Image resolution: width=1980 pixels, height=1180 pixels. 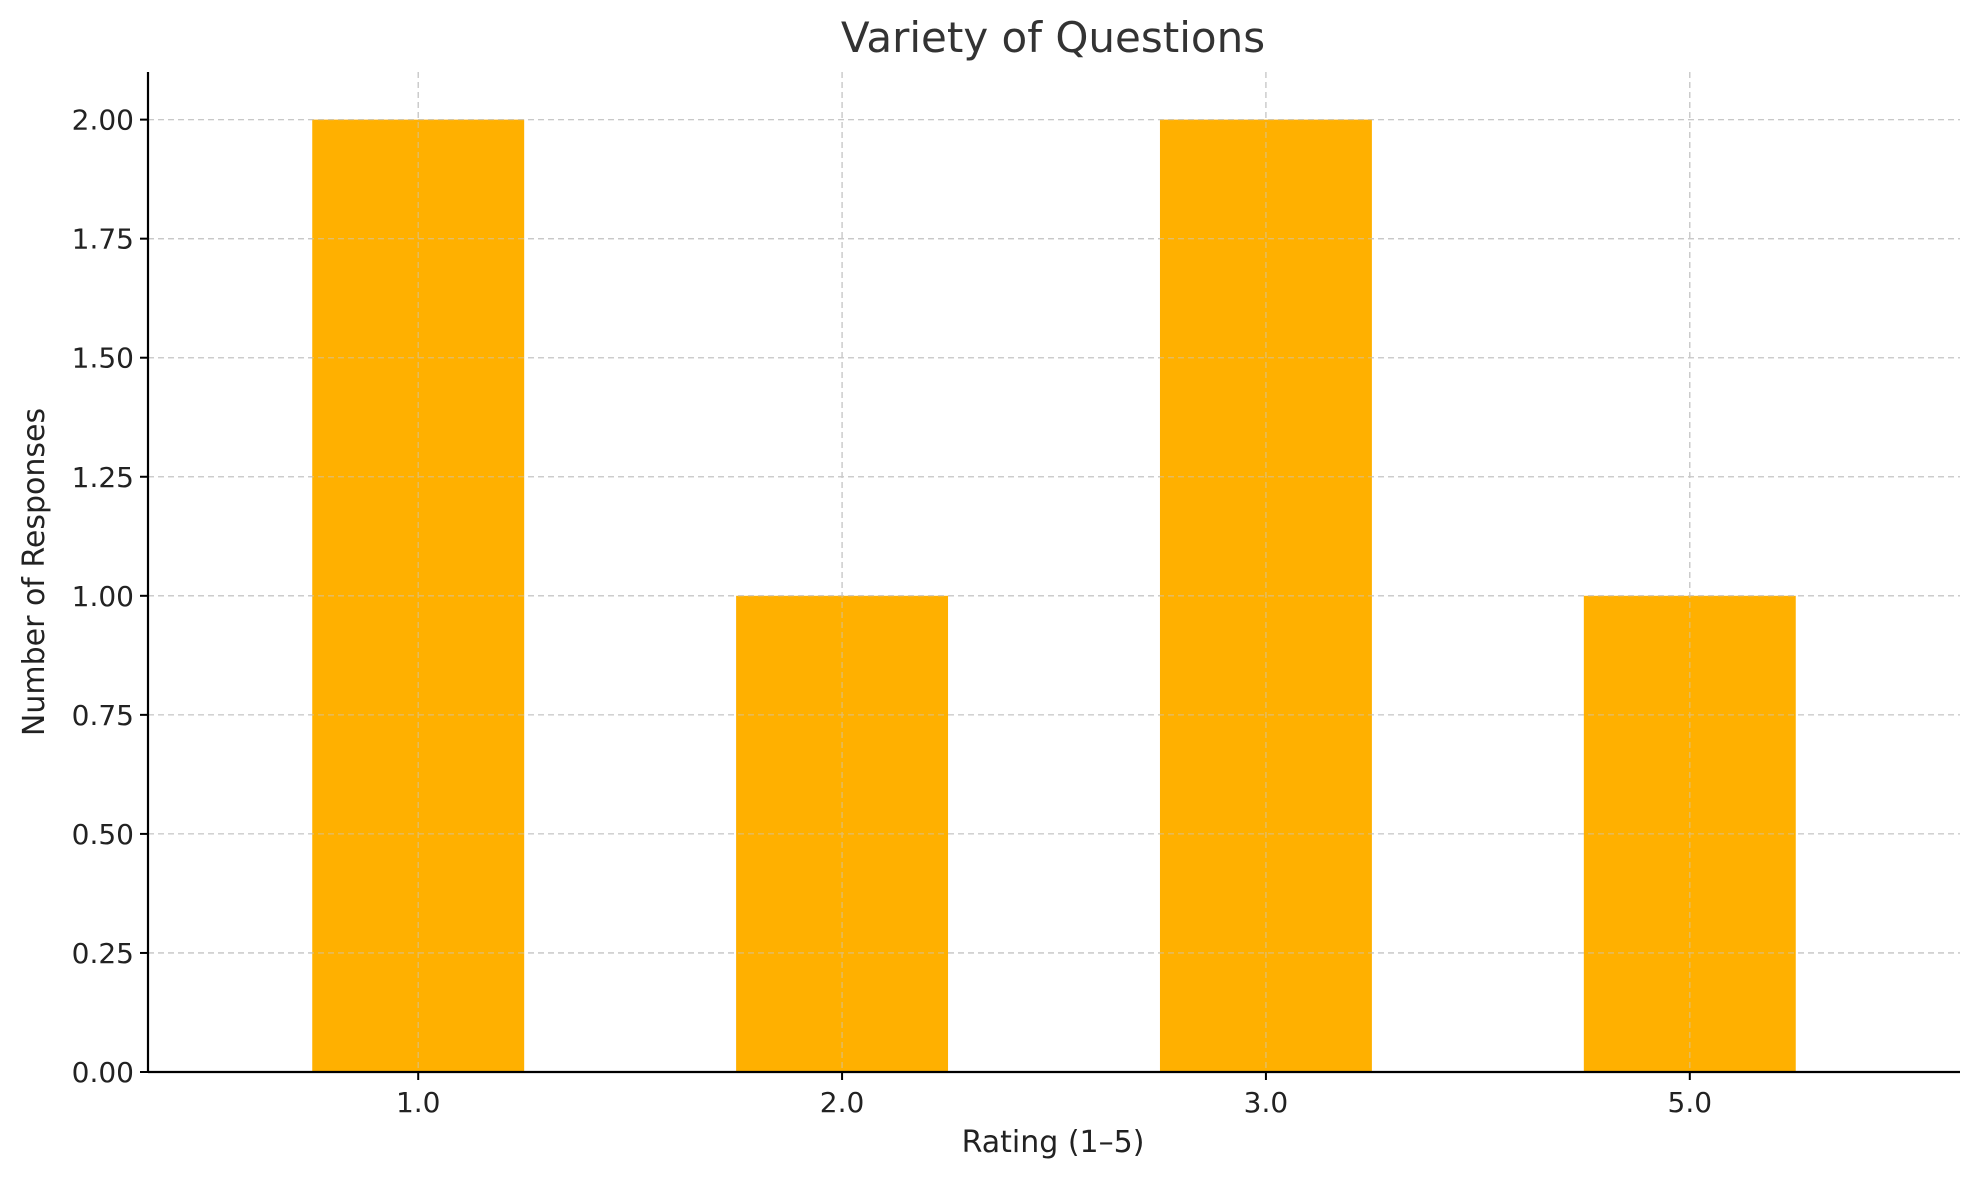 What do you see at coordinates (1053, 37) in the screenshot?
I see `chart-title: Variety of Questions` at bounding box center [1053, 37].